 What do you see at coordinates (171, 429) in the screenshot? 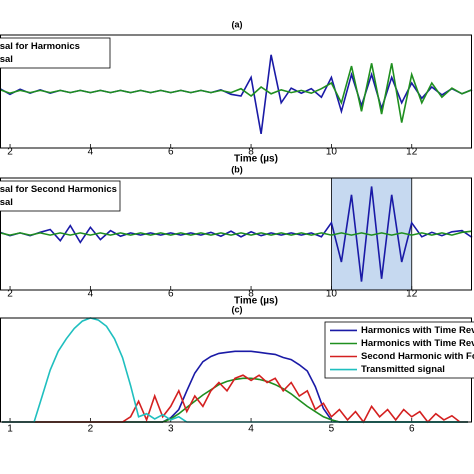
I see `x-tick-label: 3` at bounding box center [171, 429].